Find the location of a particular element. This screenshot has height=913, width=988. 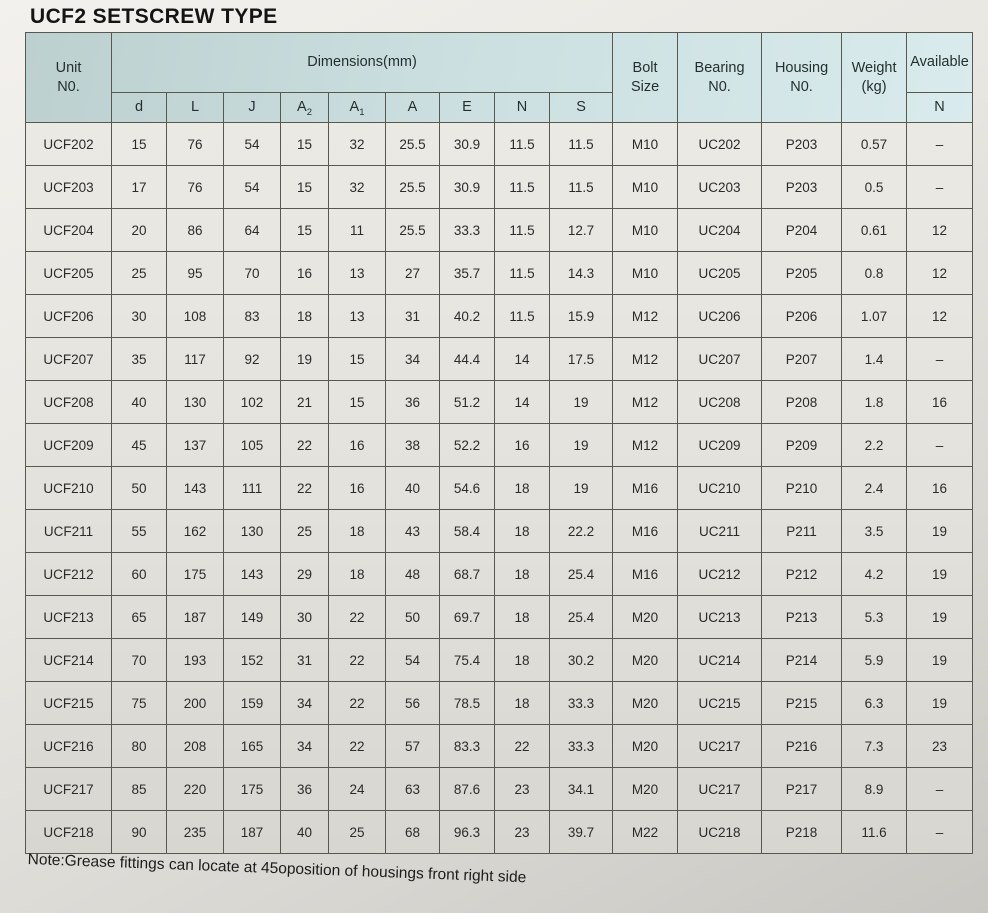

cell-L: 235 is located at coordinates (195, 832).